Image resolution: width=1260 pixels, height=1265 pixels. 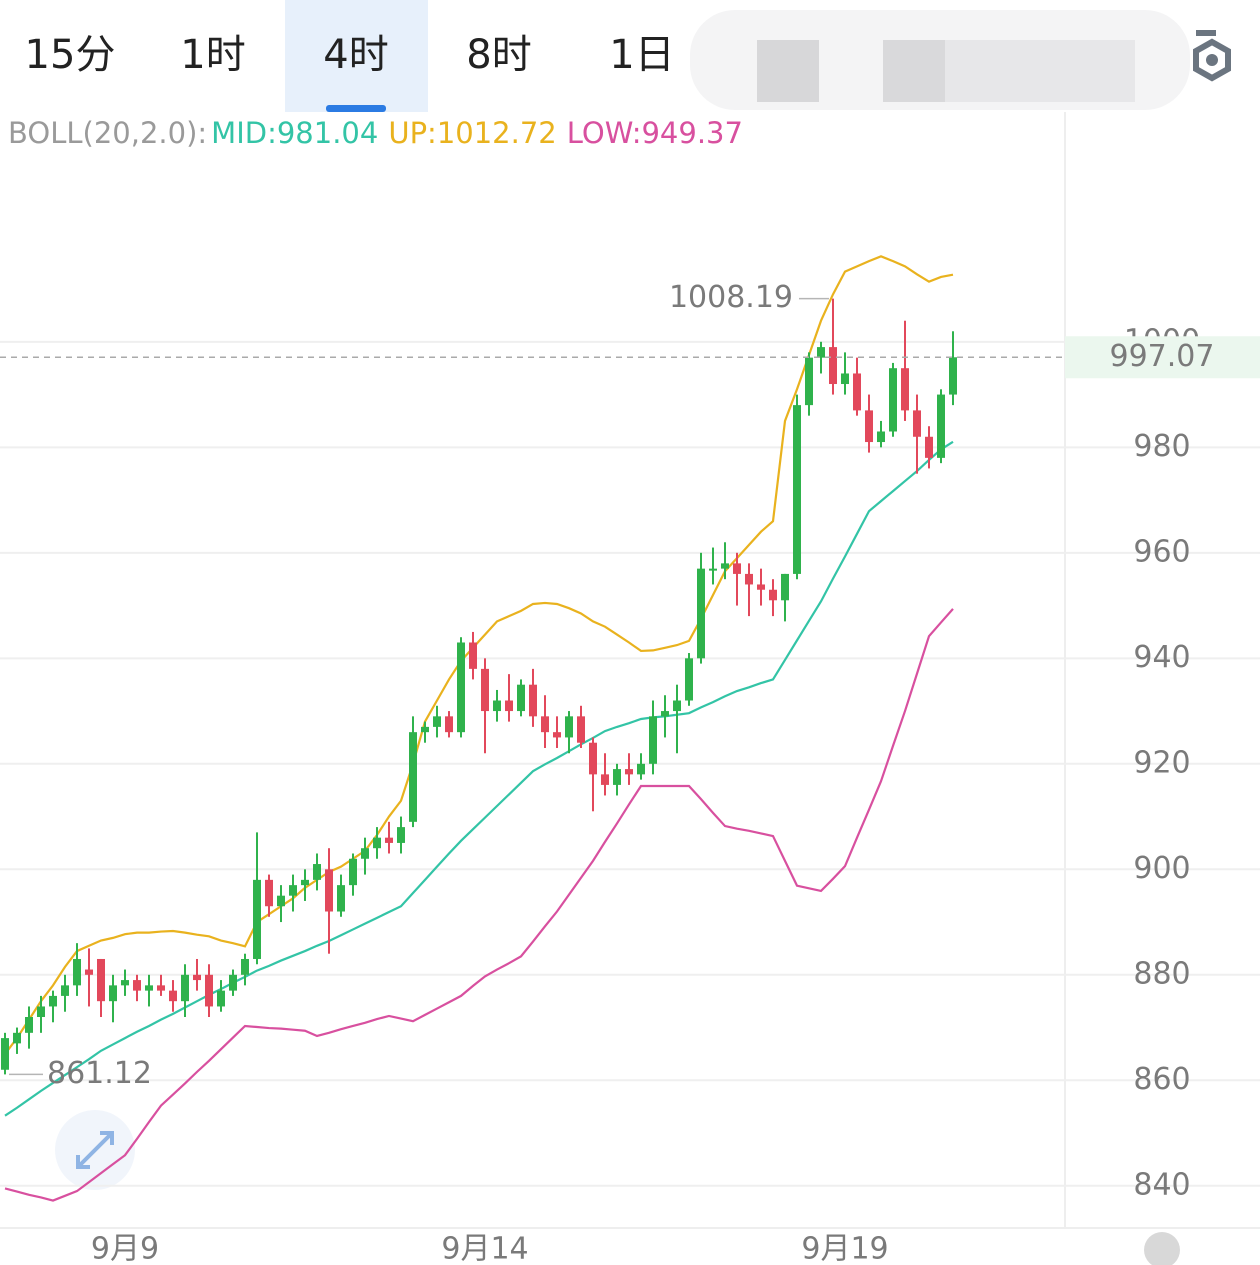 What do you see at coordinates (1161, 1184) in the screenshot?
I see `y-tick-label: 840` at bounding box center [1161, 1184].